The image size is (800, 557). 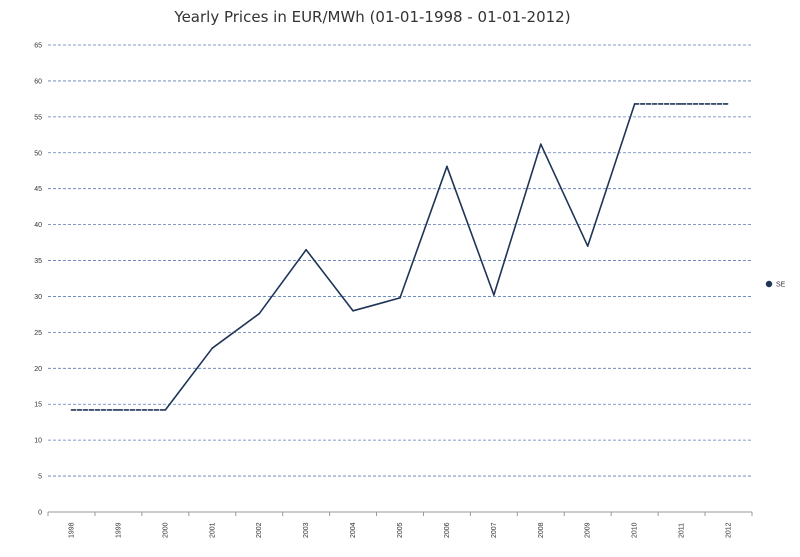 What do you see at coordinates (38, 333) in the screenshot?
I see `y-tick-label: 25` at bounding box center [38, 333].